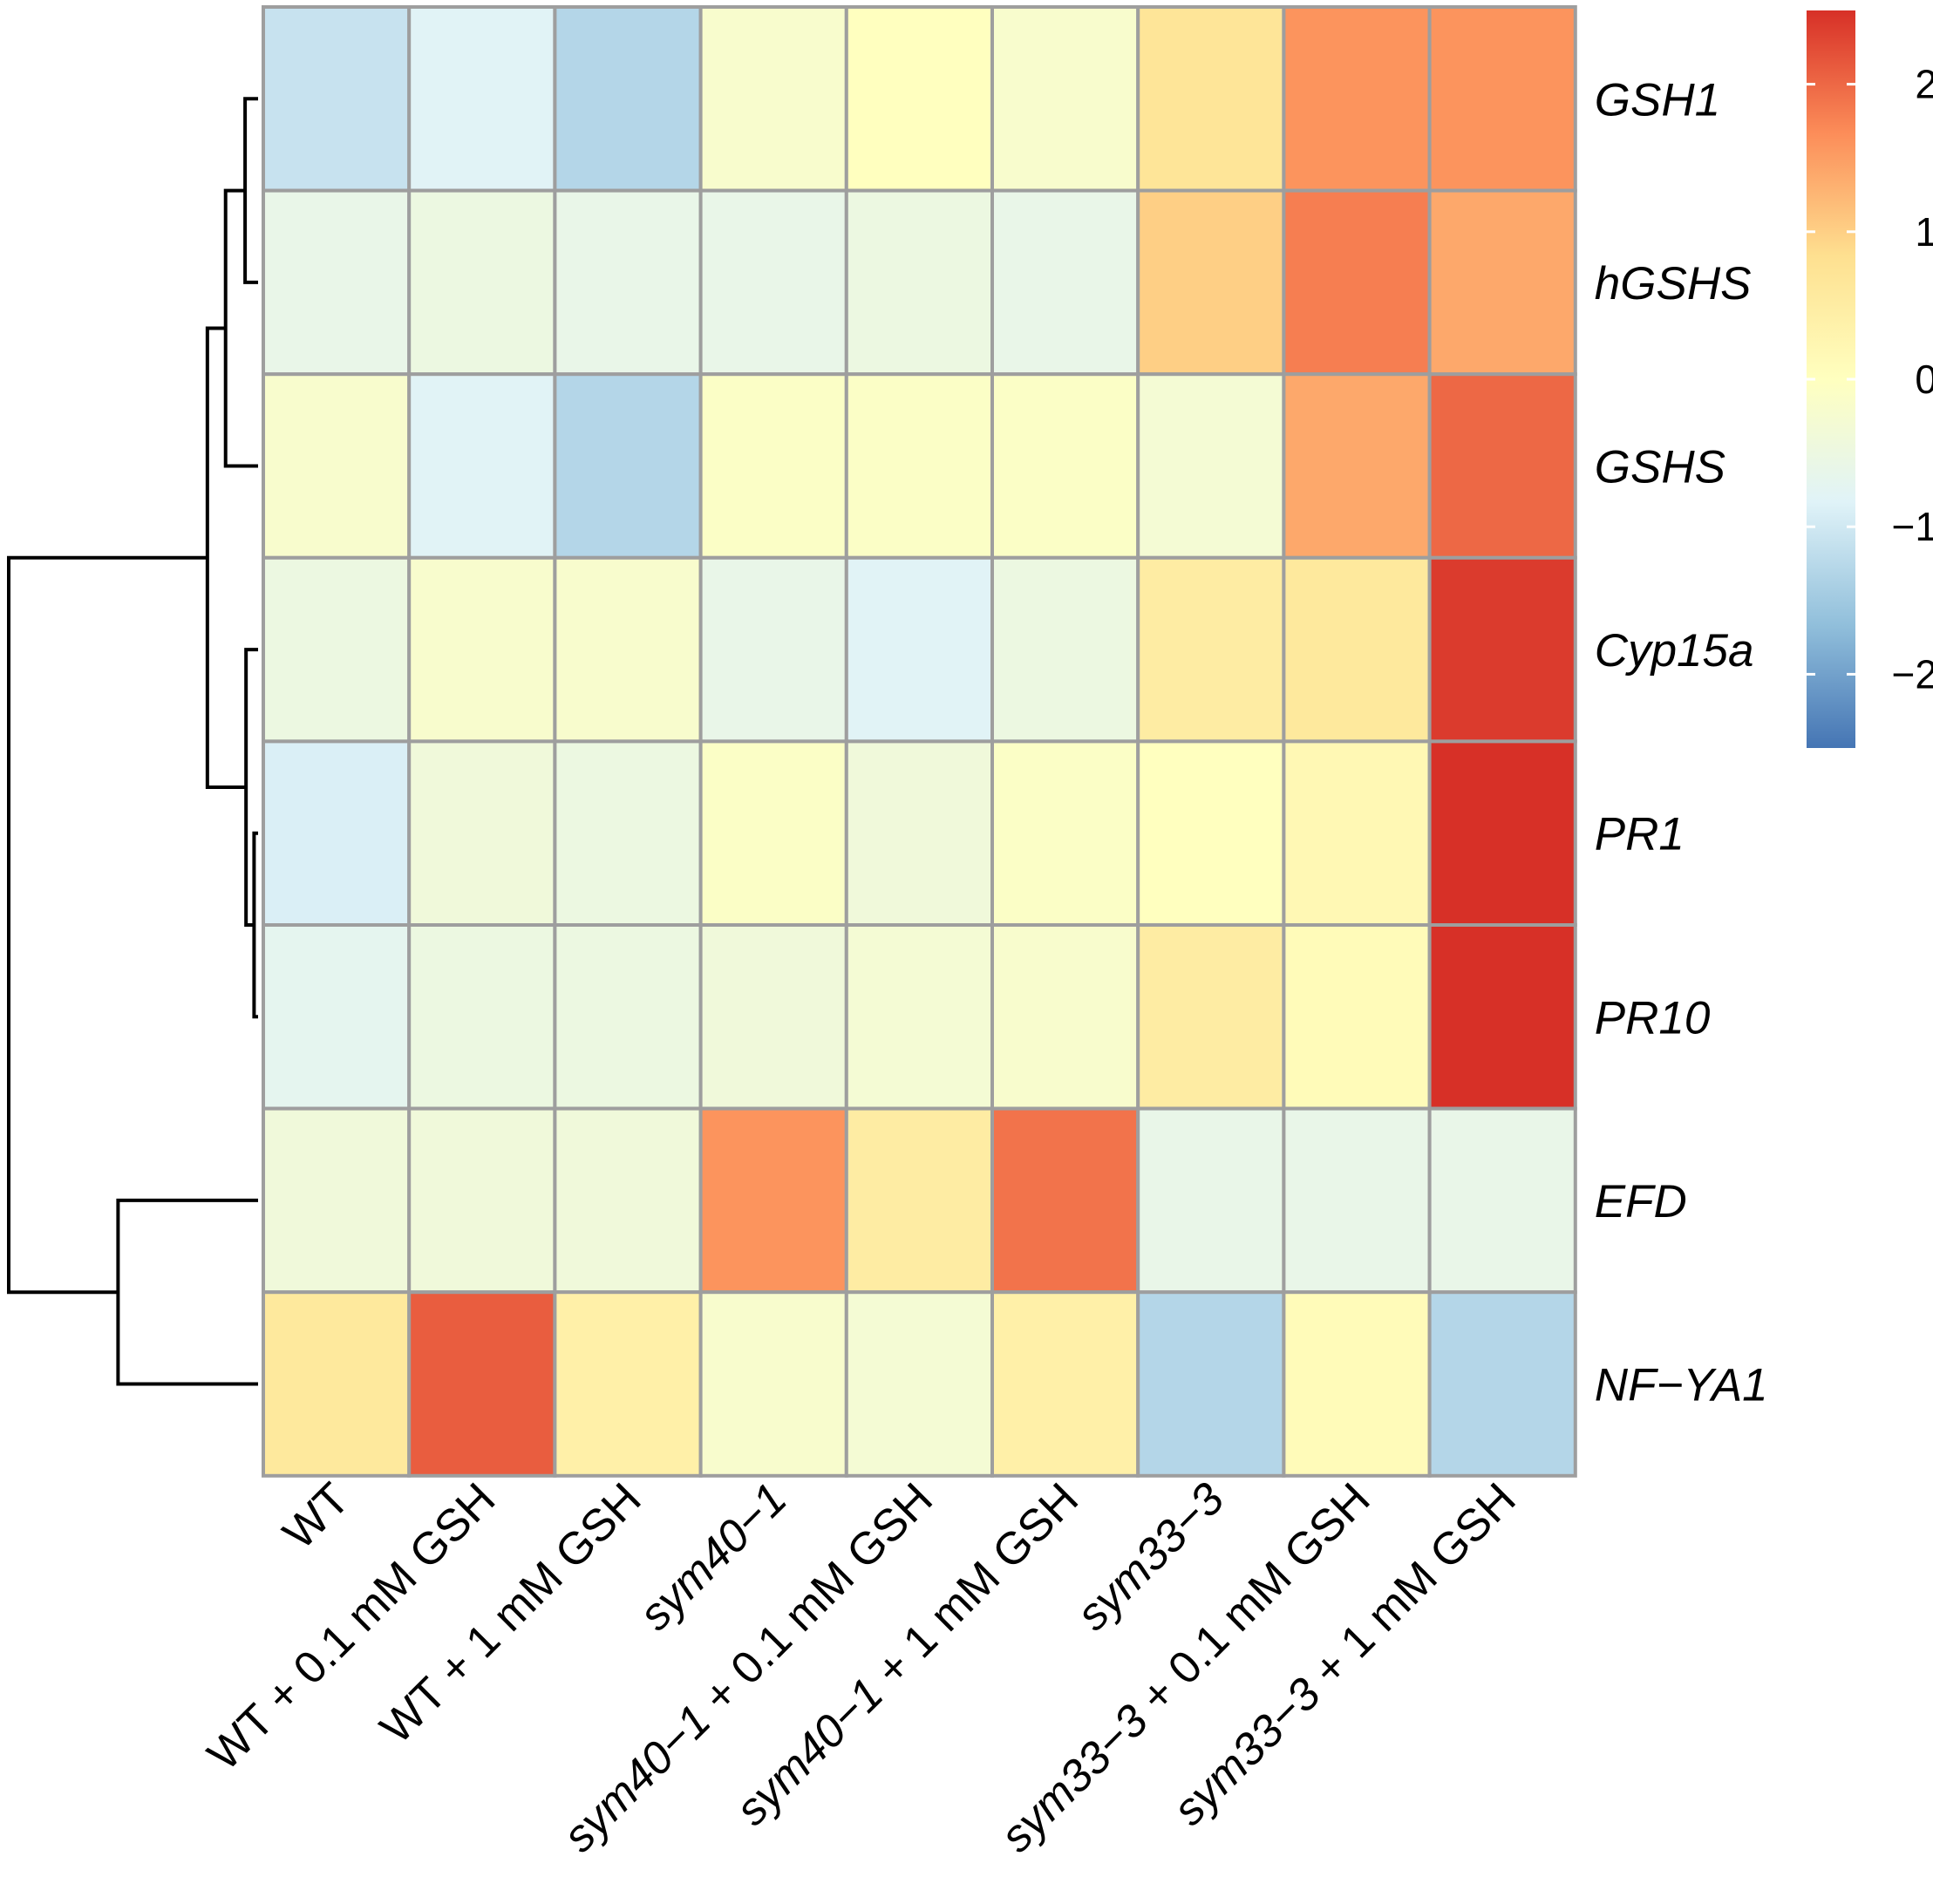 The height and width of the screenshot is (1904, 1933). I want to click on legend-tick-label: 2, so click(1924, 84).